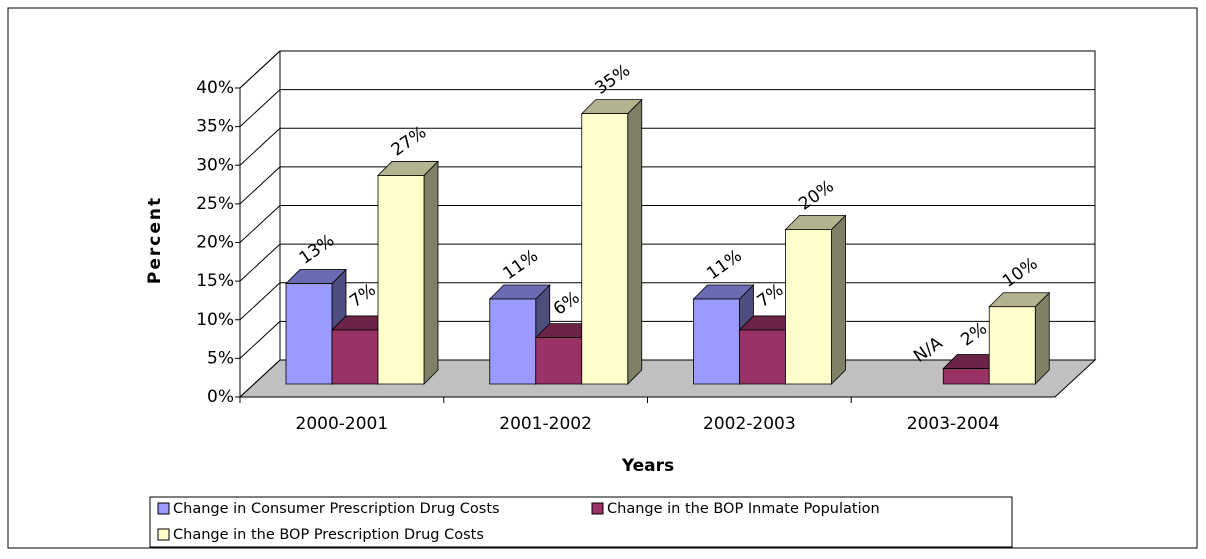 The image size is (1206, 559). What do you see at coordinates (215, 243) in the screenshot?
I see `y-tick-label: 20%` at bounding box center [215, 243].